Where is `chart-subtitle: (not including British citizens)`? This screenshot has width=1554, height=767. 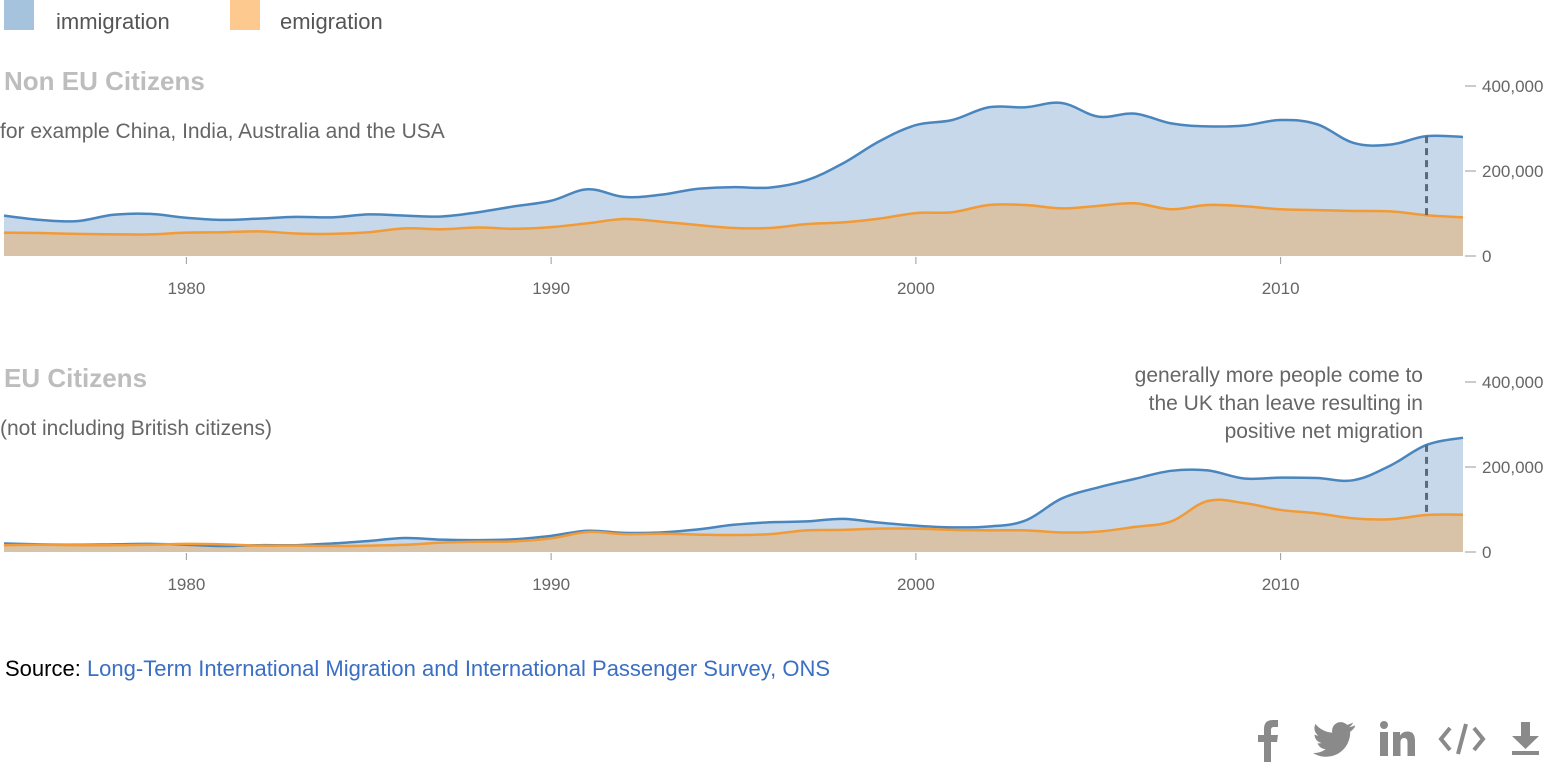 chart-subtitle: (not including British citizens) is located at coordinates (136, 428).